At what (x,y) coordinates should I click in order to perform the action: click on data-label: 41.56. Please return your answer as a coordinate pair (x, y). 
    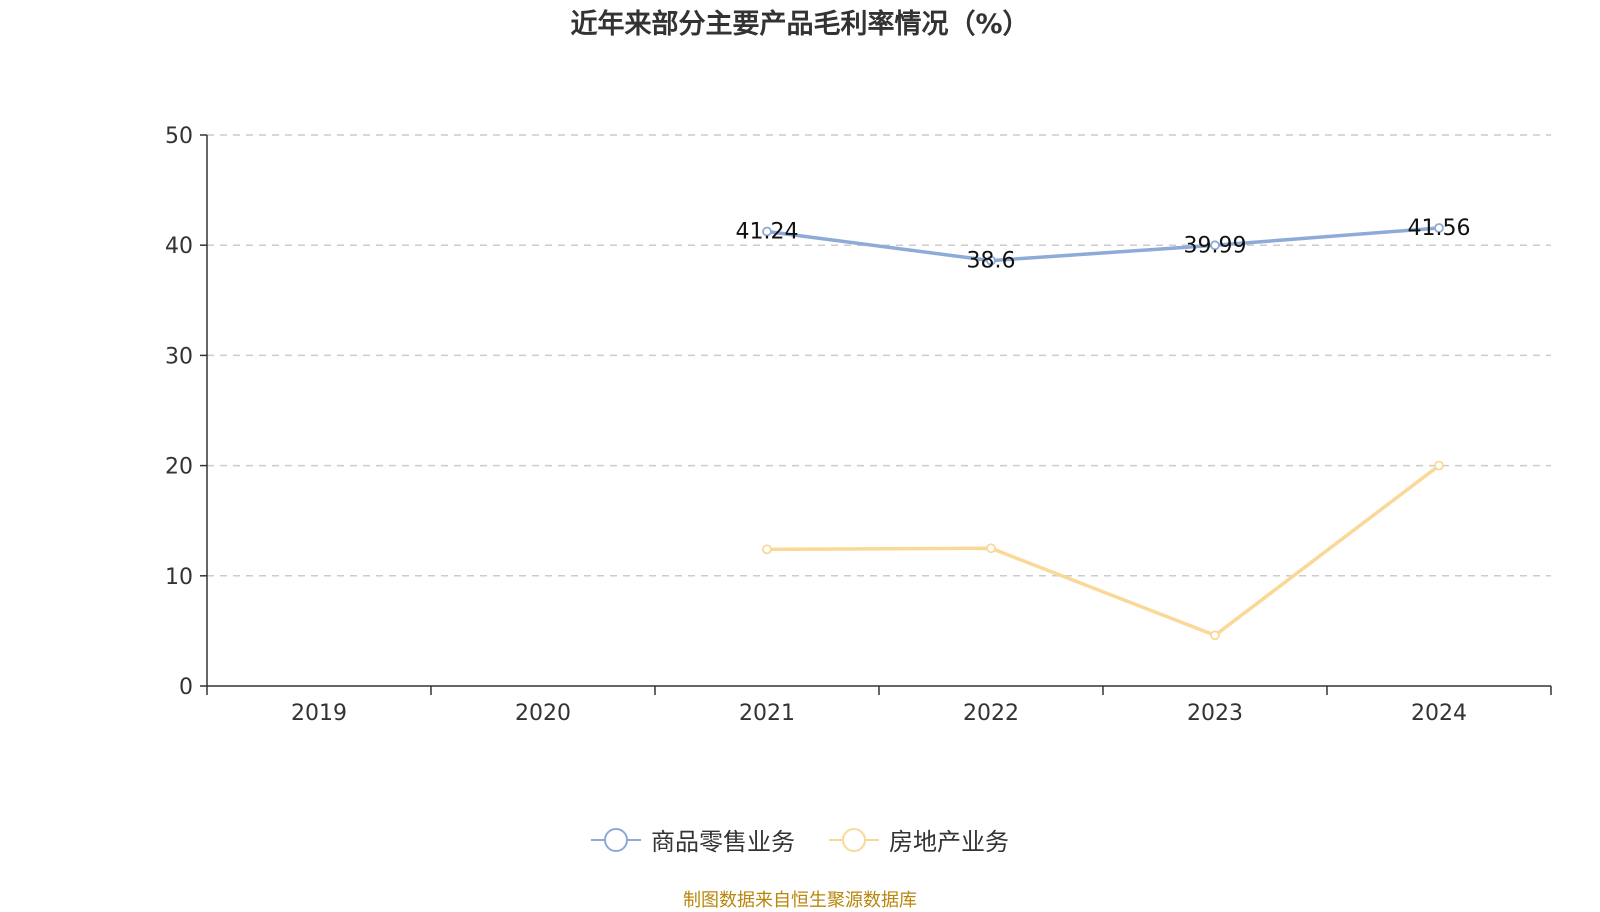
    Looking at the image, I should click on (1439, 228).